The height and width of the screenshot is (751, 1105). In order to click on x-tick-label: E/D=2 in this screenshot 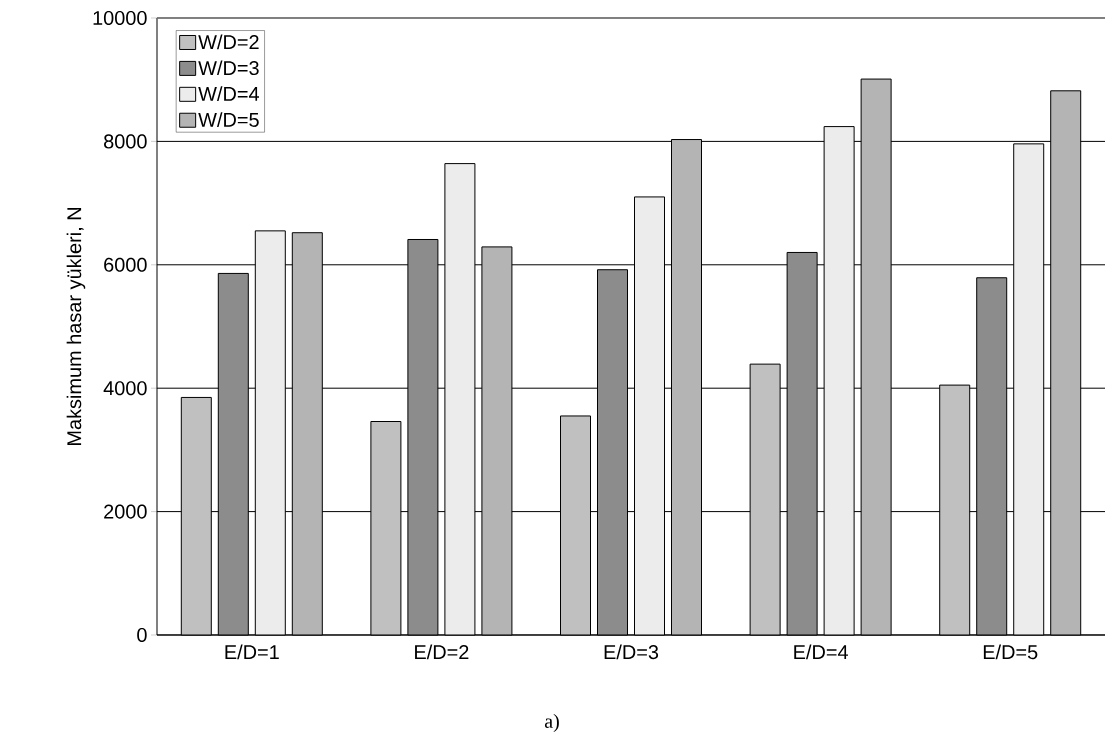, I will do `click(442, 652)`.